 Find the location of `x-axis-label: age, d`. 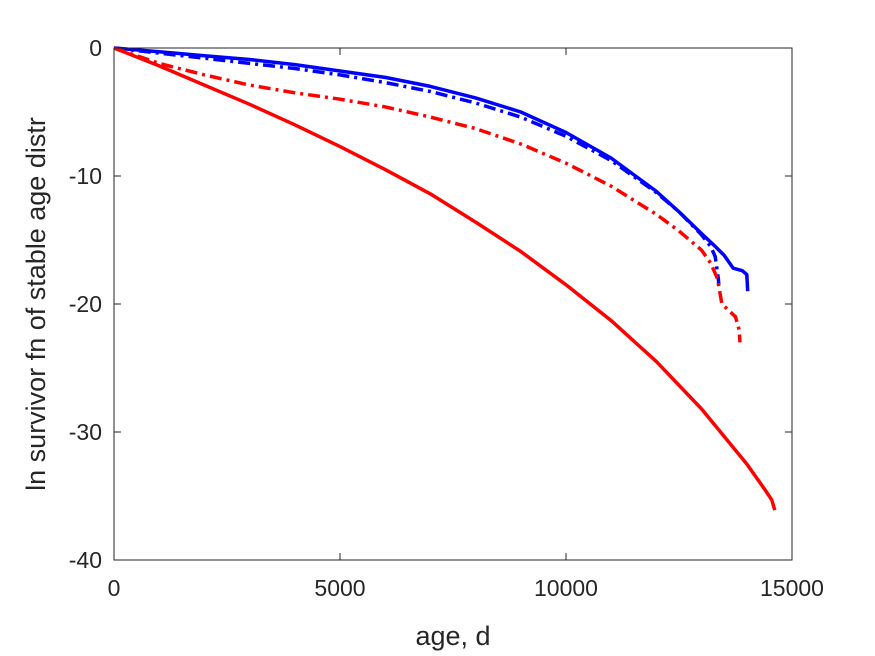

x-axis-label: age, d is located at coordinates (452, 636).